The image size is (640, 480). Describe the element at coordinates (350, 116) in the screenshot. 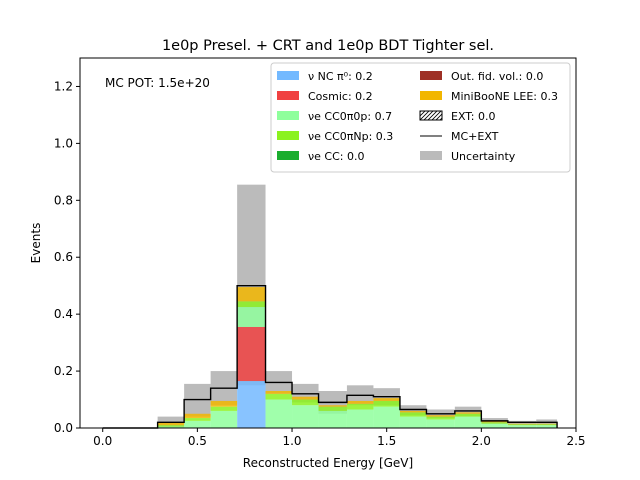

I see `legend-label: νe CC0π0p: 0.7` at that location.